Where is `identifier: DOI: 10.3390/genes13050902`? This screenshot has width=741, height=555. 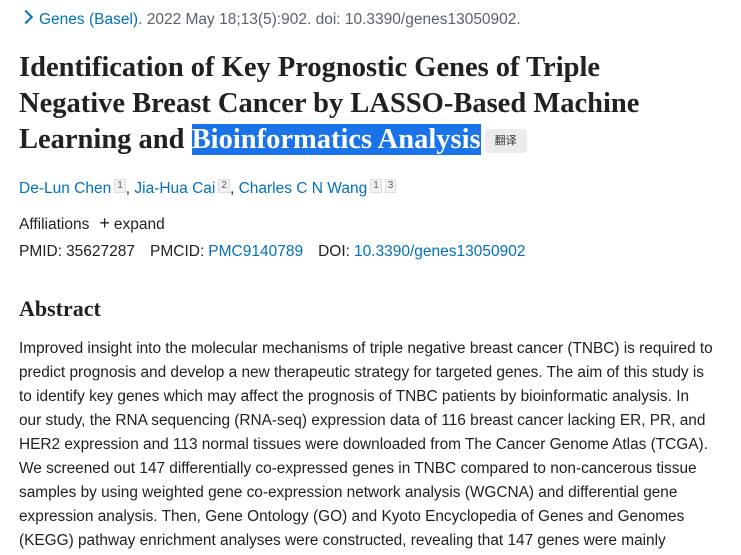
identifier: DOI: 10.3390/genes13050902 is located at coordinates (421, 251).